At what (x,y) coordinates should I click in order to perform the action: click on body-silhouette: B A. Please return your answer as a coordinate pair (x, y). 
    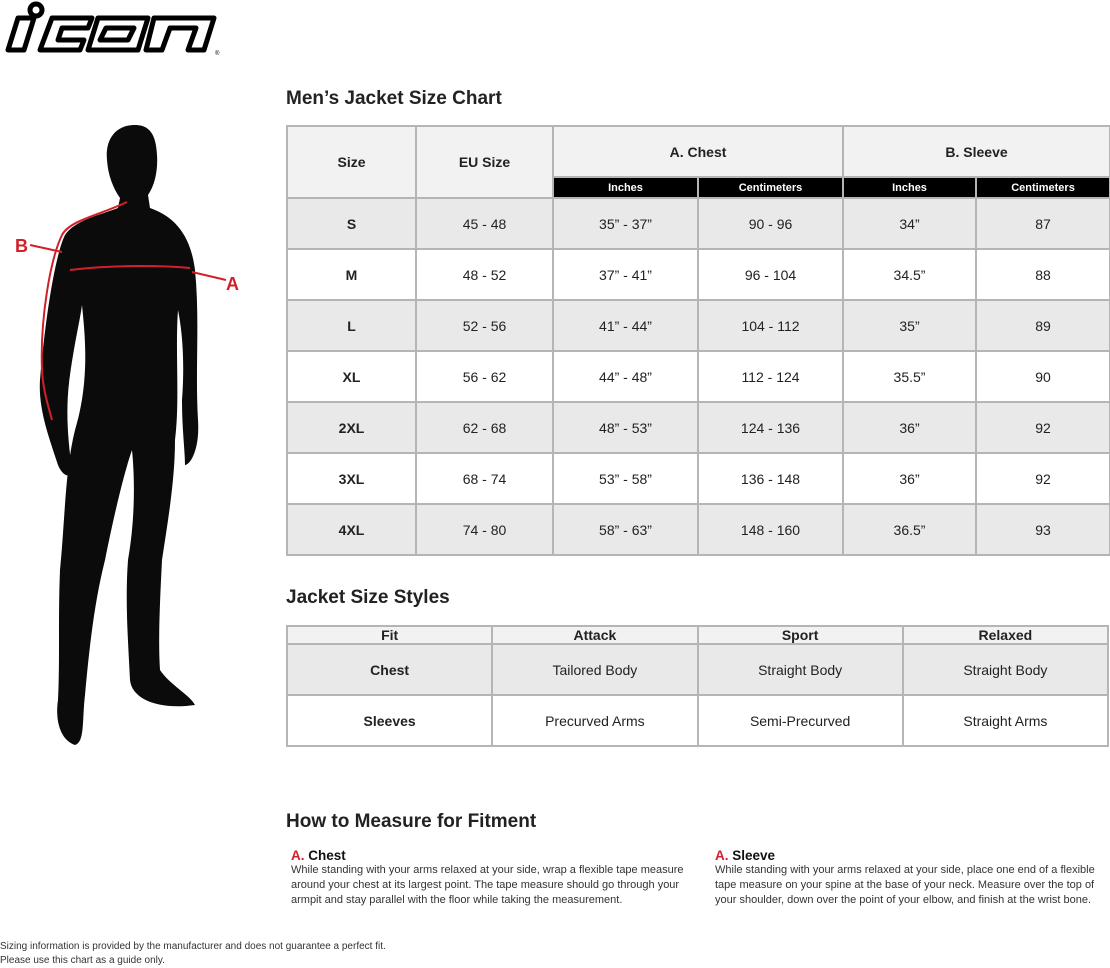
    Looking at the image, I should click on (127, 435).